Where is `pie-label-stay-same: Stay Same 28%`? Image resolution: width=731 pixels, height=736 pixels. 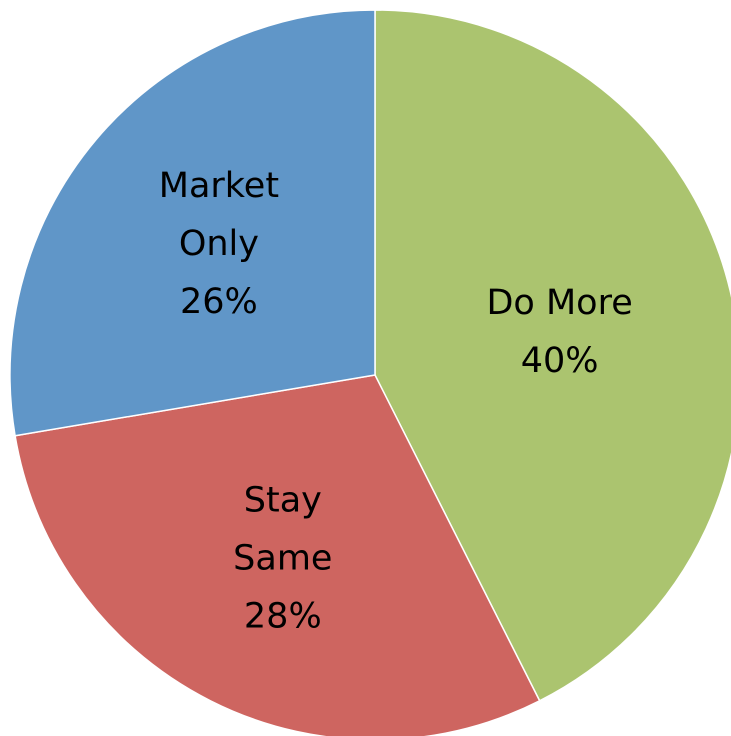 pie-label-stay-same: Stay Same 28% is located at coordinates (282, 558).